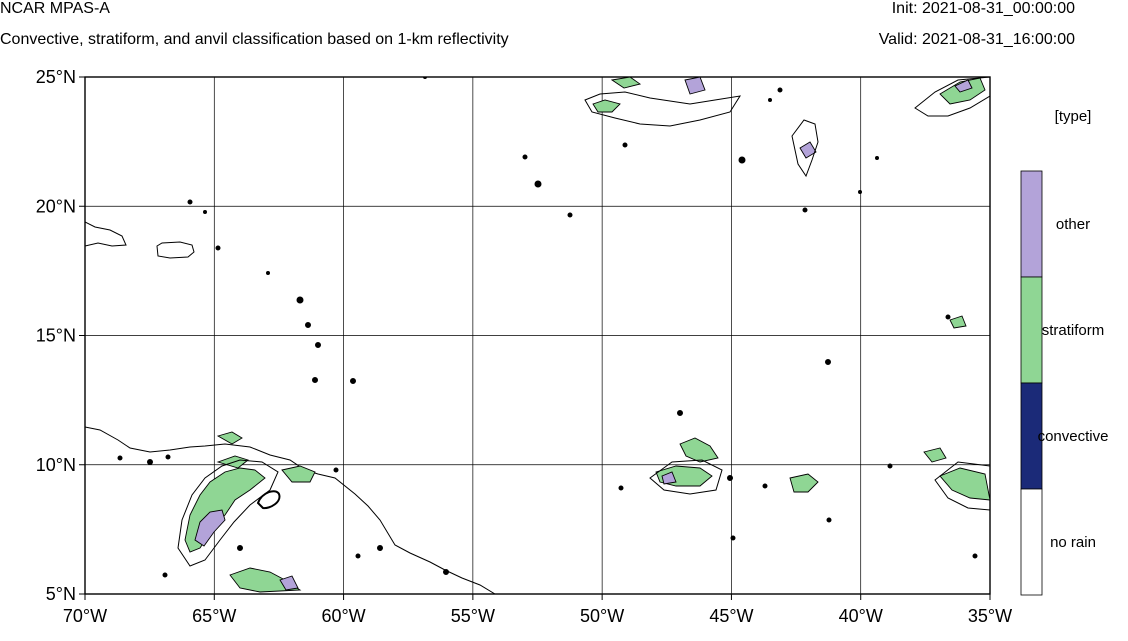 The height and width of the screenshot is (641, 1128). Describe the element at coordinates (952, 97) in the screenshot. I see `contour-north-east` at that location.